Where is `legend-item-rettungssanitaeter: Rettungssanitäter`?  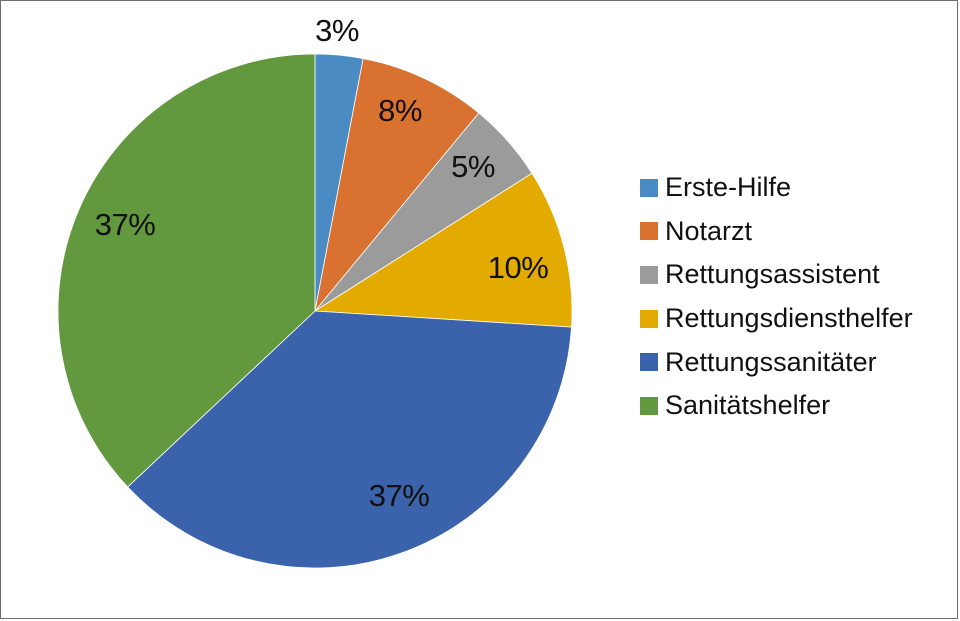 legend-item-rettungssanitaeter: Rettungssanitäter is located at coordinates (776, 362).